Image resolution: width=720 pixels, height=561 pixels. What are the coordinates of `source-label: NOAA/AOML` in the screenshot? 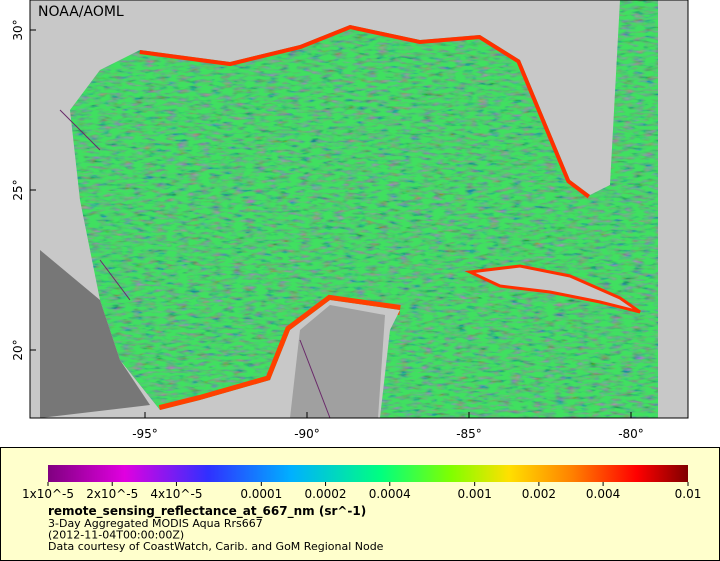 It's located at (81, 12).